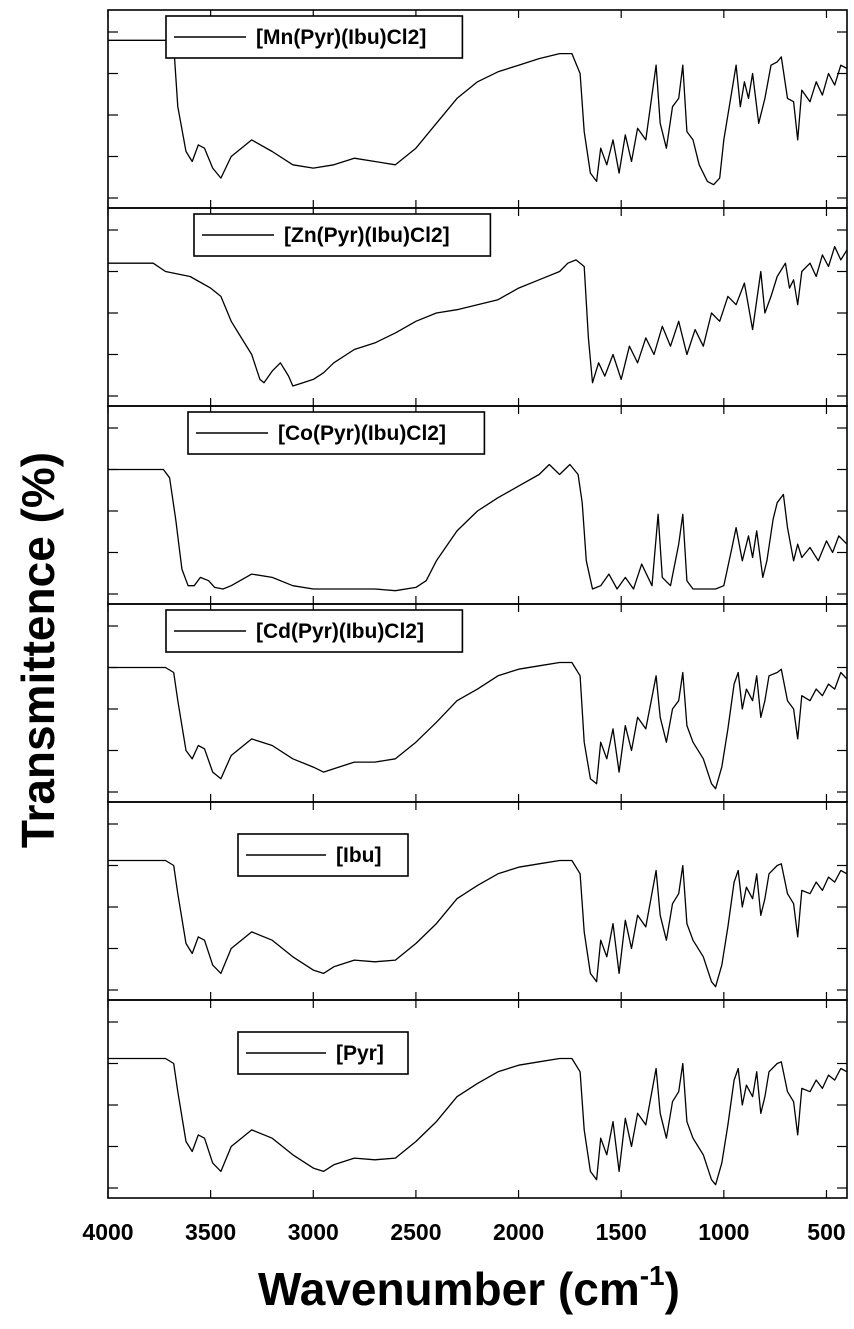 This screenshot has width=854, height=1329. Describe the element at coordinates (415, 1232) in the screenshot. I see `x-tick-label: 2500` at that location.